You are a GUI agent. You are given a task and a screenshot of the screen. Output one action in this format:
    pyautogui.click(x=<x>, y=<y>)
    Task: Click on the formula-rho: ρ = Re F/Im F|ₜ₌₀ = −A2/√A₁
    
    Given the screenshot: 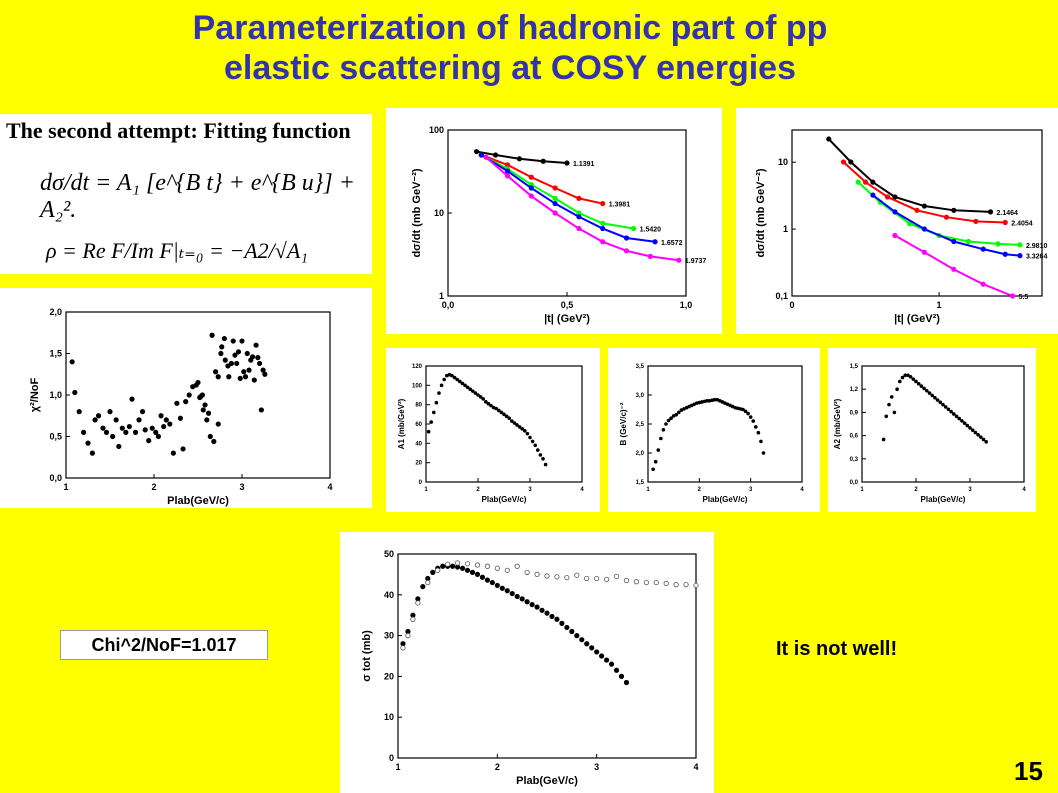 What is the action you would take?
    pyautogui.click(x=177, y=250)
    